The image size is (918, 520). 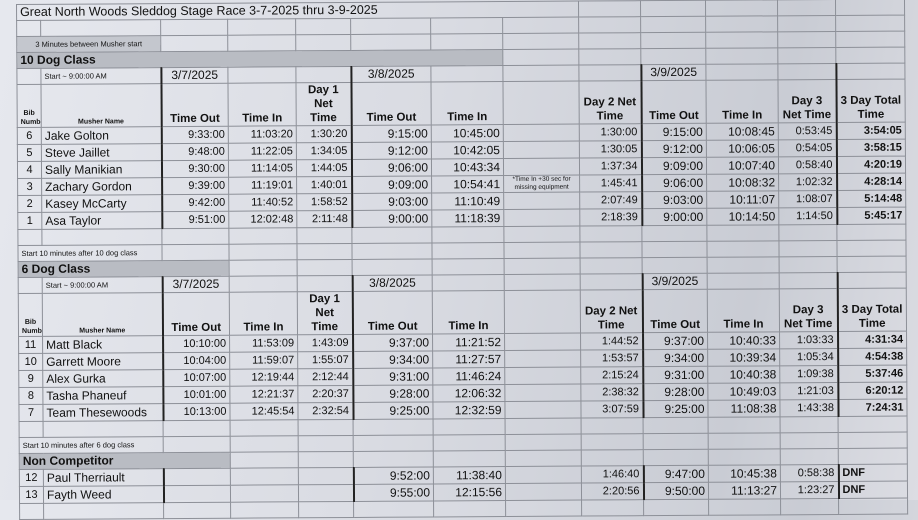 I want to click on total-cell: 5:14:48, so click(x=871, y=199).